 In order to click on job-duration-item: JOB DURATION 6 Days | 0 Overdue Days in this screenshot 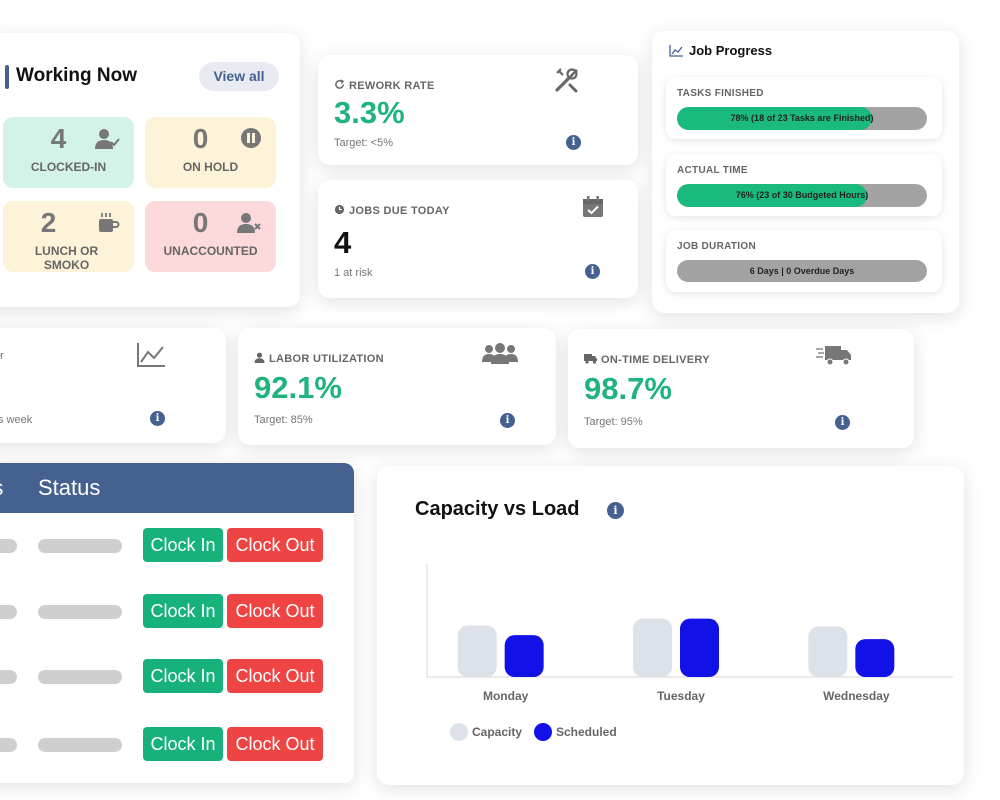, I will do `click(804, 261)`.